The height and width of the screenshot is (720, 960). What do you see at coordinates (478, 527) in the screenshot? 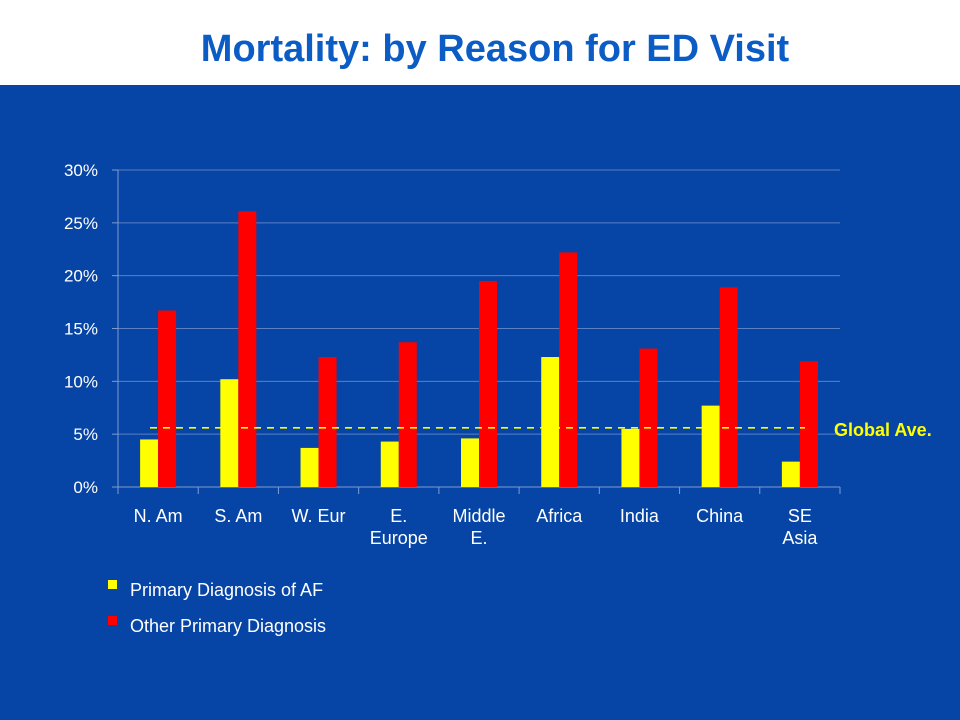
I see `x-tick-label: Middle E.` at bounding box center [478, 527].